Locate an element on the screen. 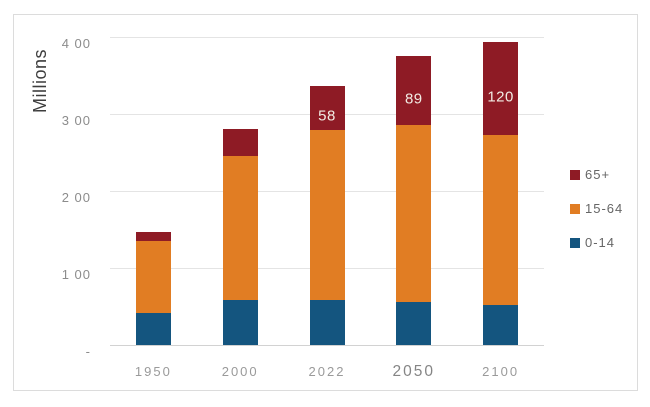  gridline is located at coordinates (327, 37).